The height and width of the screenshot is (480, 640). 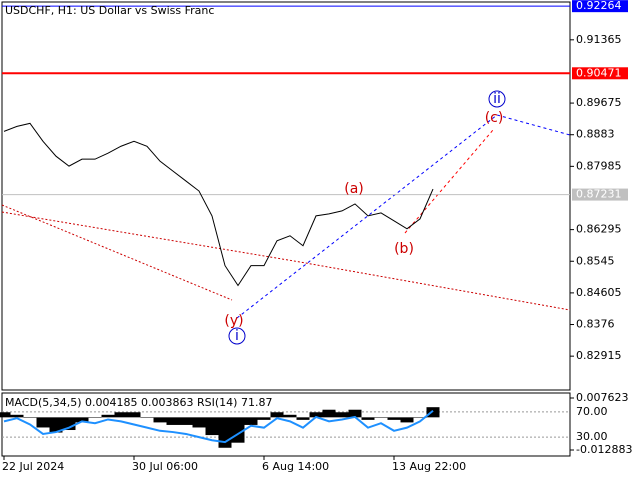 I want to click on y2-tick-label: 30.00, so click(x=592, y=436).